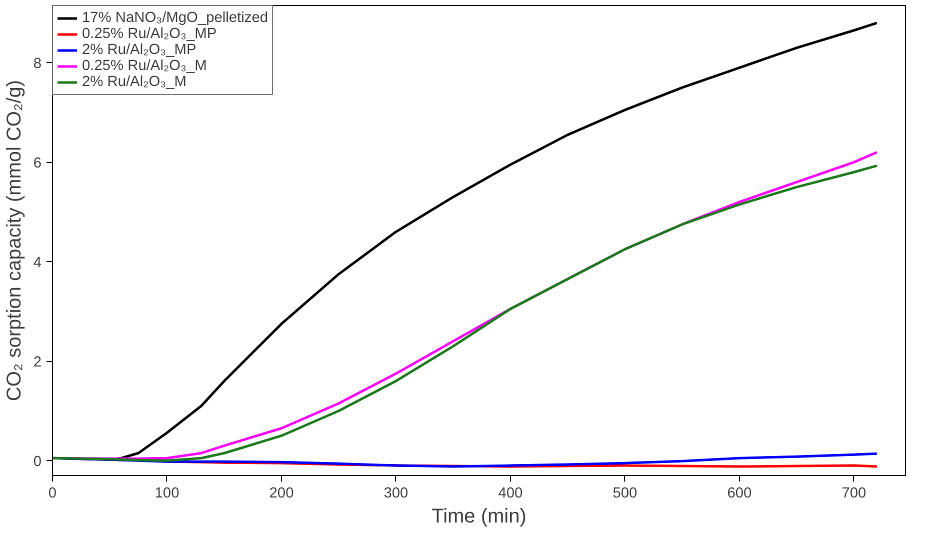  Describe the element at coordinates (854, 494) in the screenshot. I see `x-tick-label: 700` at that location.